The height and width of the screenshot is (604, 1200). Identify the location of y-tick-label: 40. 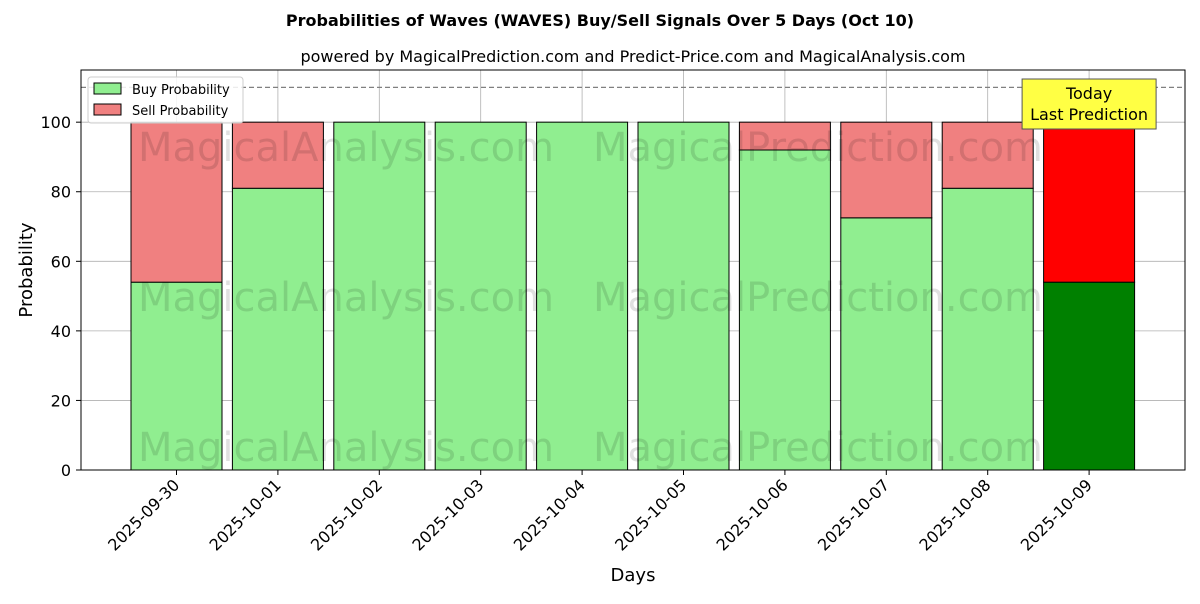
(61, 331).